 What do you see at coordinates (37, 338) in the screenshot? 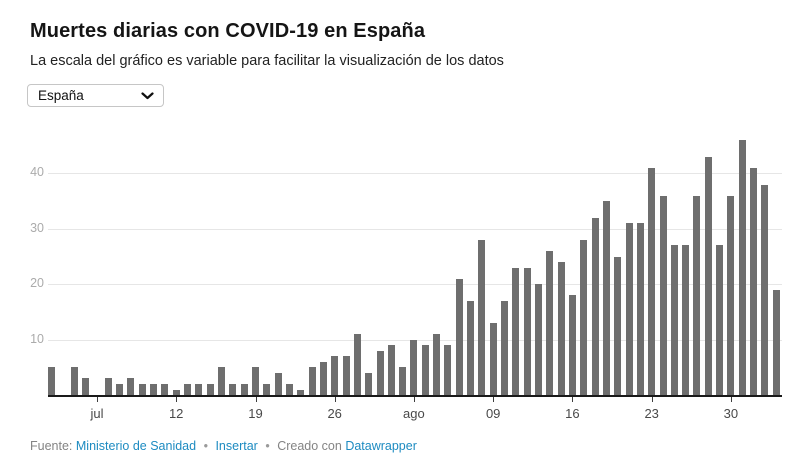
I see `y-axis-label: 10` at bounding box center [37, 338].